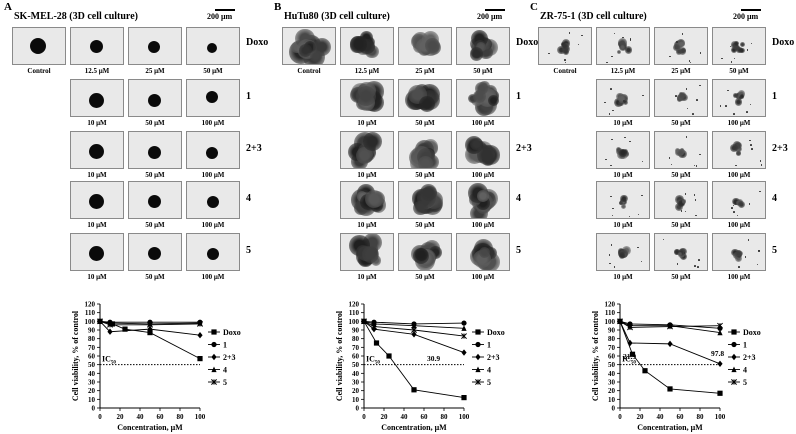  What do you see at coordinates (433, 358) in the screenshot?
I see `ic50-value-annotation: 30.9` at bounding box center [433, 358].